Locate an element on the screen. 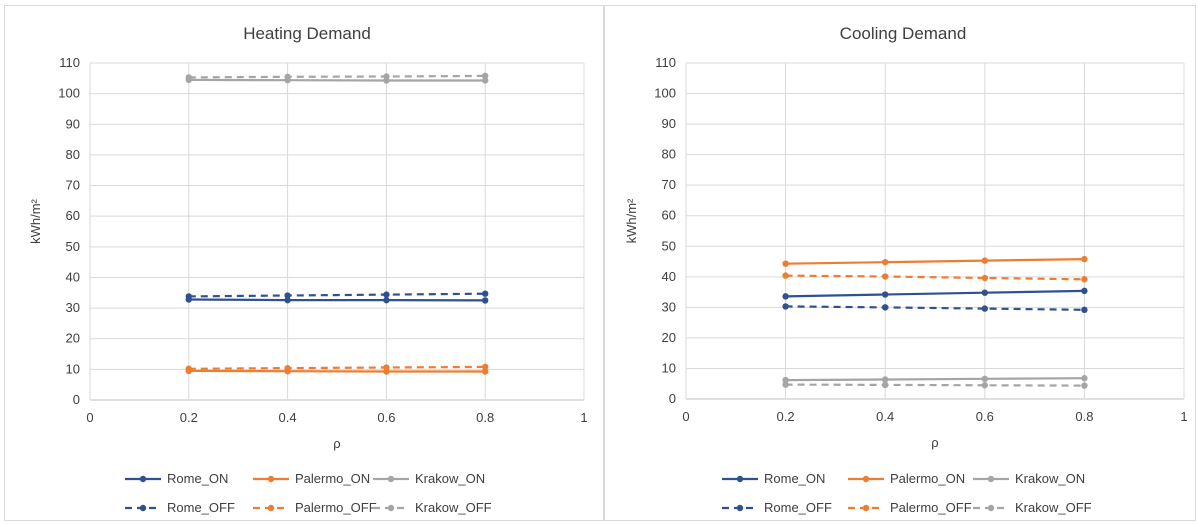 The width and height of the screenshot is (1198, 524). x-tick-label: 1 is located at coordinates (583, 417).